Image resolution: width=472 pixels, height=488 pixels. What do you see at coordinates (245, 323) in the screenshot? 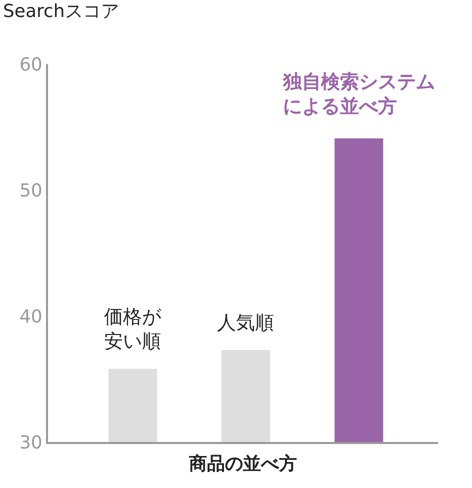
I see `x-tick-label: 人気順` at bounding box center [245, 323].